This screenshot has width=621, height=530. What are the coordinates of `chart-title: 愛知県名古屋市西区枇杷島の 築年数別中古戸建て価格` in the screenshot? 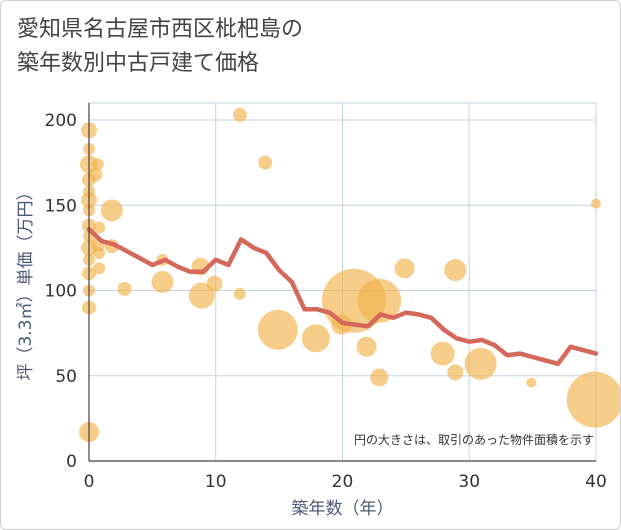 It's located at (160, 47).